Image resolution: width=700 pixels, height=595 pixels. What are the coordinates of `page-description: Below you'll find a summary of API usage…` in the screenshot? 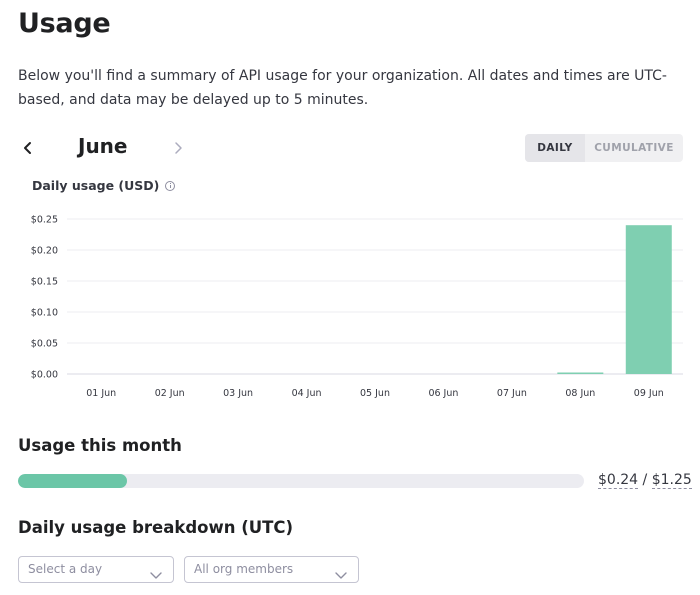 It's located at (342, 88).